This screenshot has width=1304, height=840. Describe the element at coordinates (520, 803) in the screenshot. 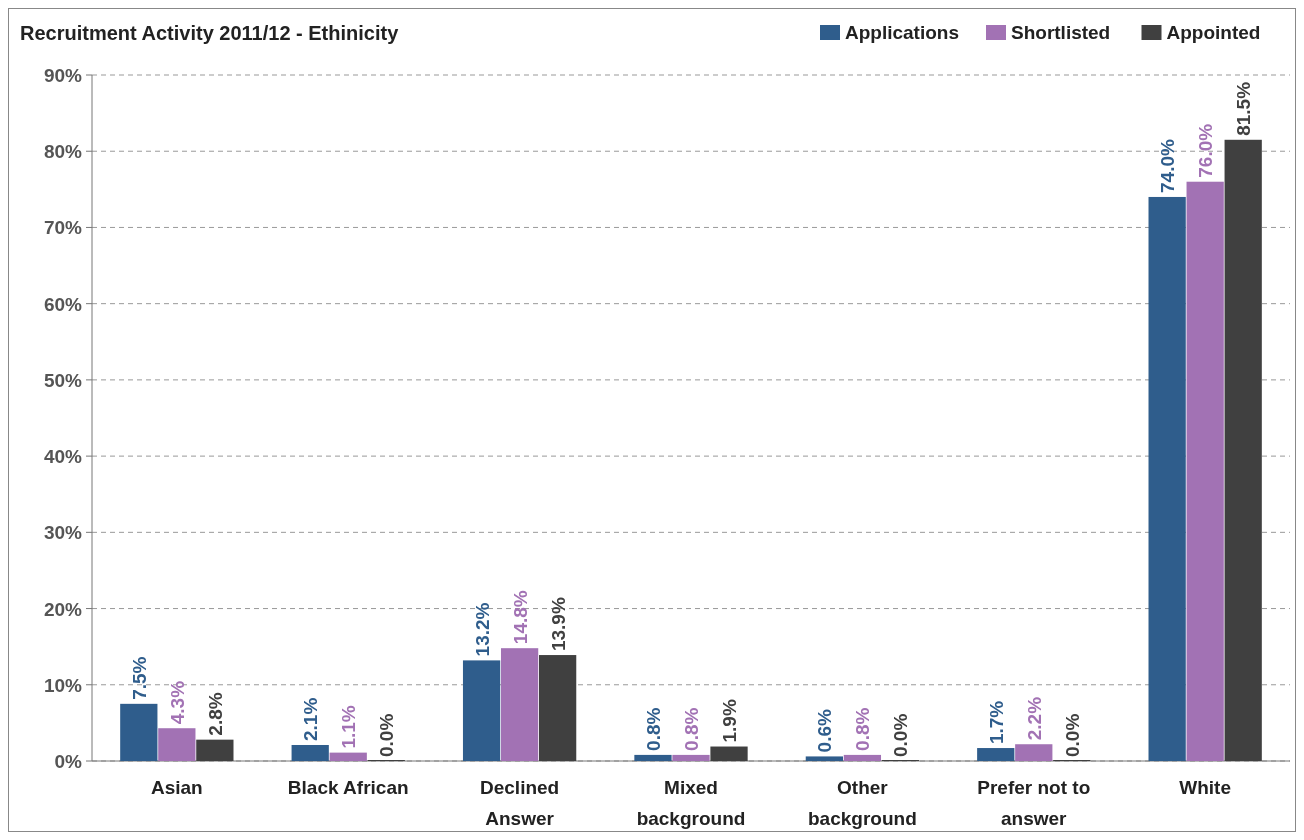

I see `x-tick-label: Declined Answer` at that location.